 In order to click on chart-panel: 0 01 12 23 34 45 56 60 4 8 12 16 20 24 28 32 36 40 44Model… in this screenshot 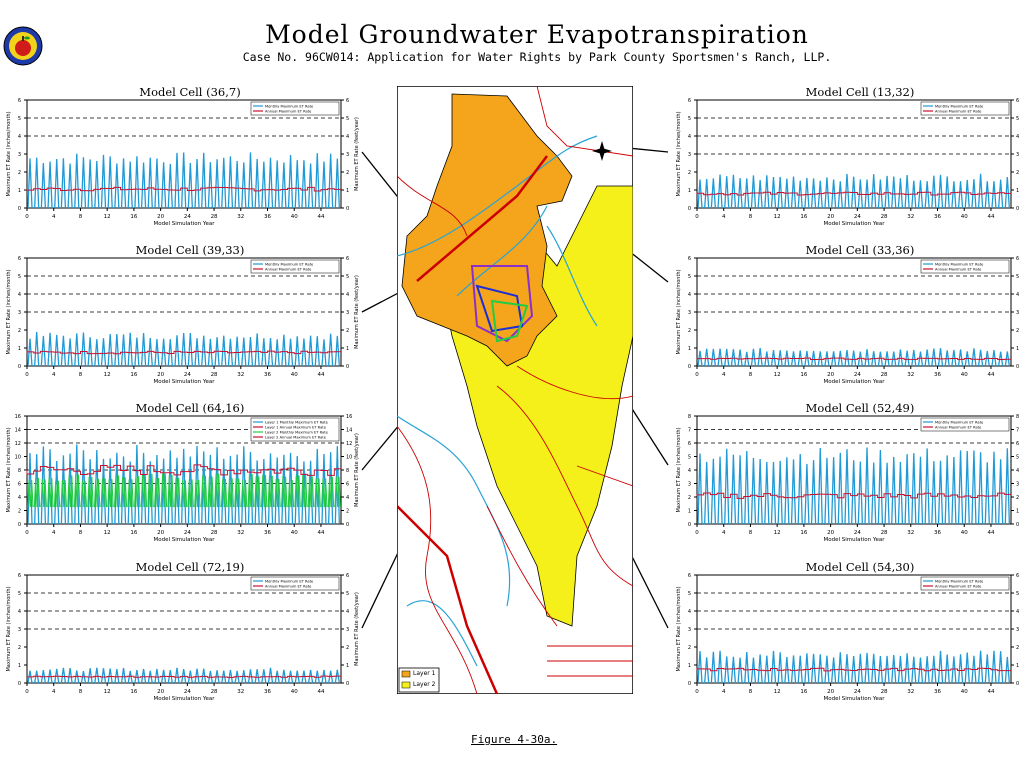, I will do `click(183, 637)`.